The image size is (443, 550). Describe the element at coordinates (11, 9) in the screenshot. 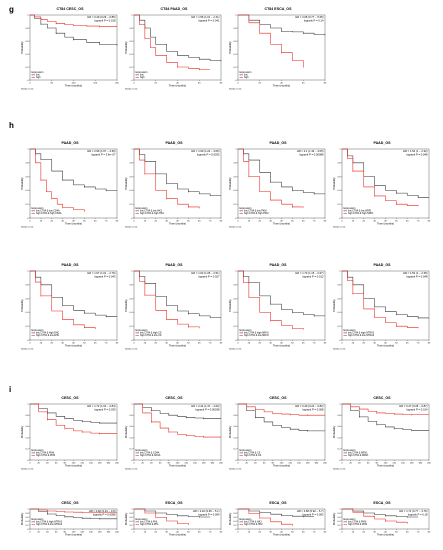

I see `panel-letter-g: g` at that location.